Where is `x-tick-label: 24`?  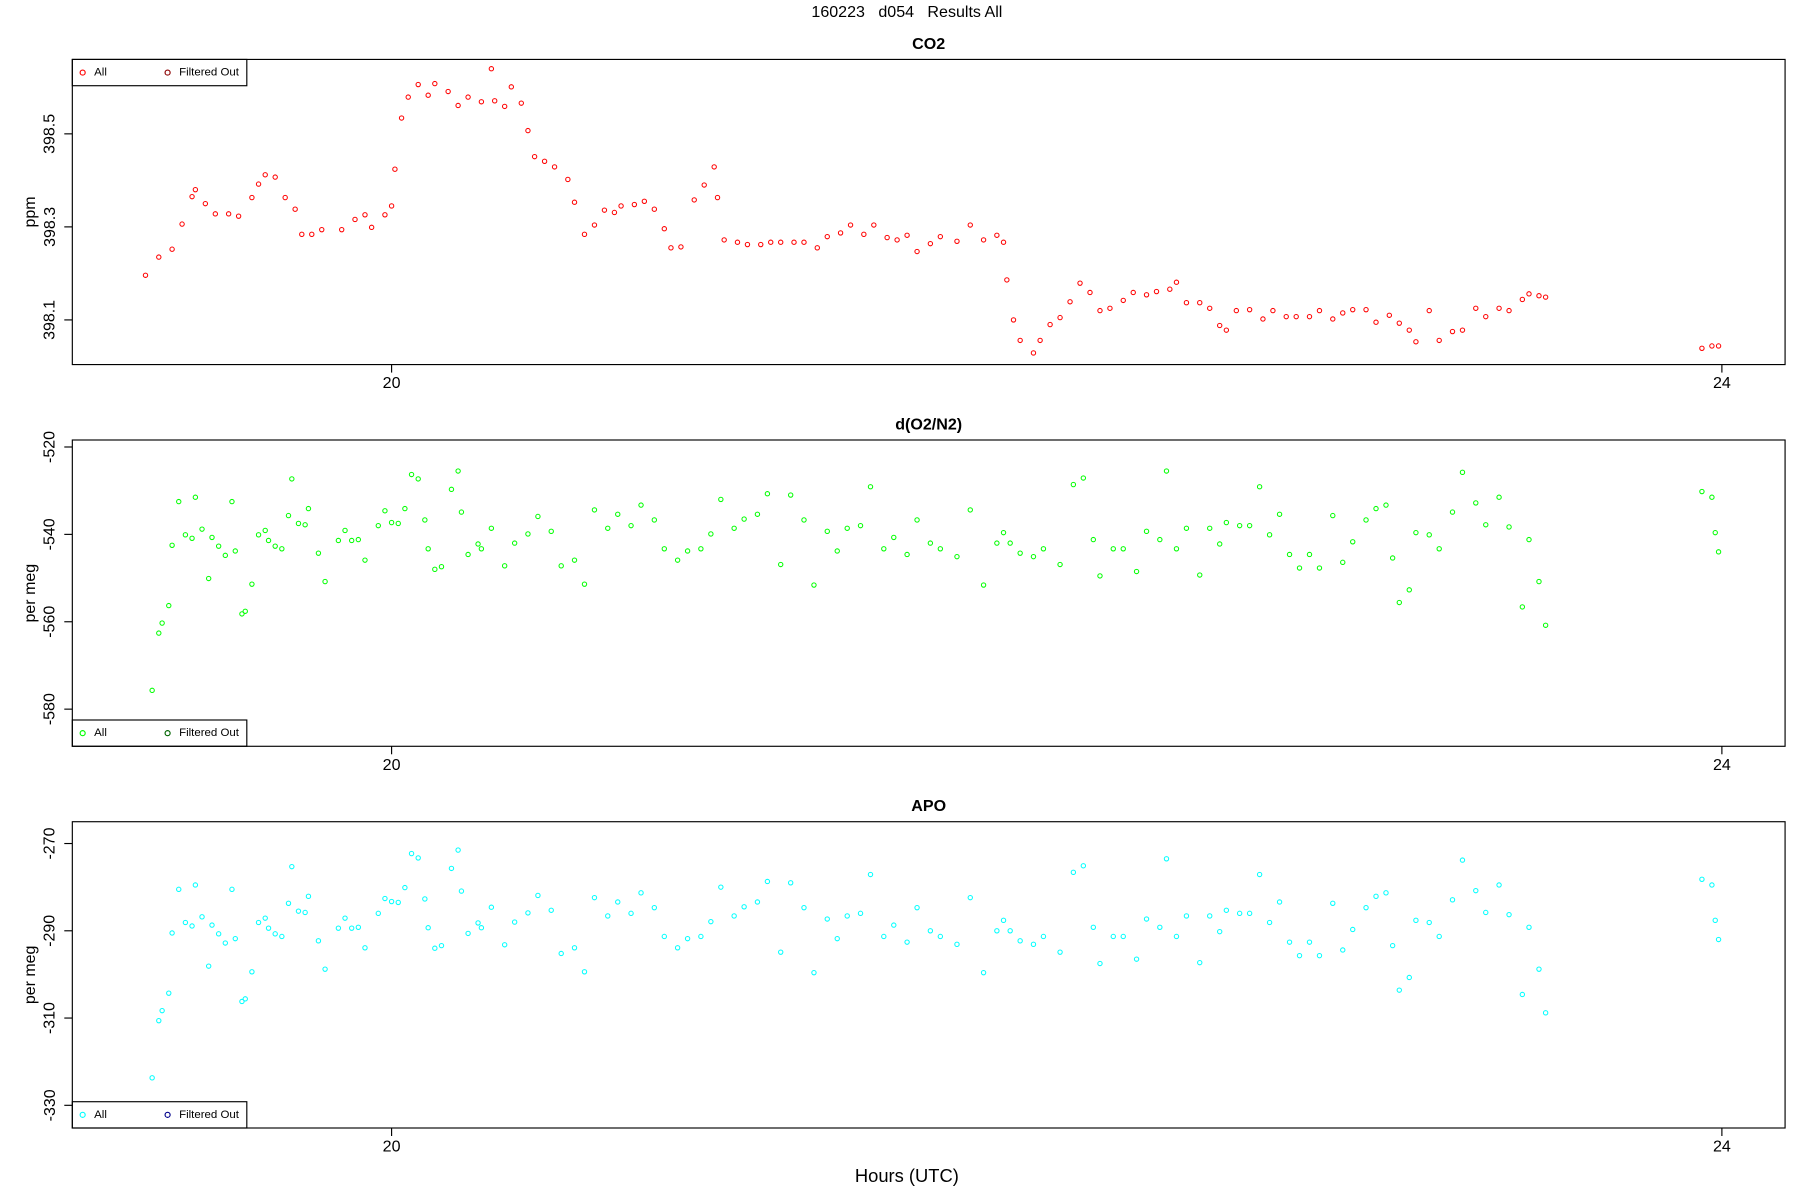
x-tick-label: 24 is located at coordinates (1722, 1147).